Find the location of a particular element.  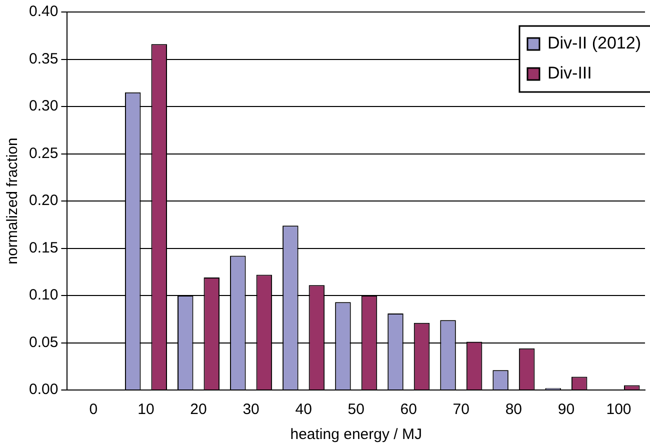

y-tick-label: 0.15 is located at coordinates (43, 247).